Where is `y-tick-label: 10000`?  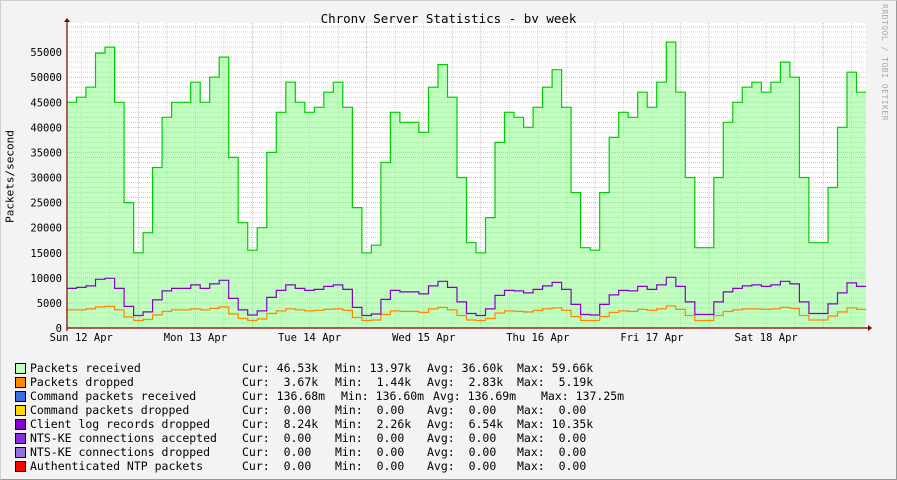 y-tick-label: 10000 is located at coordinates (46, 279).